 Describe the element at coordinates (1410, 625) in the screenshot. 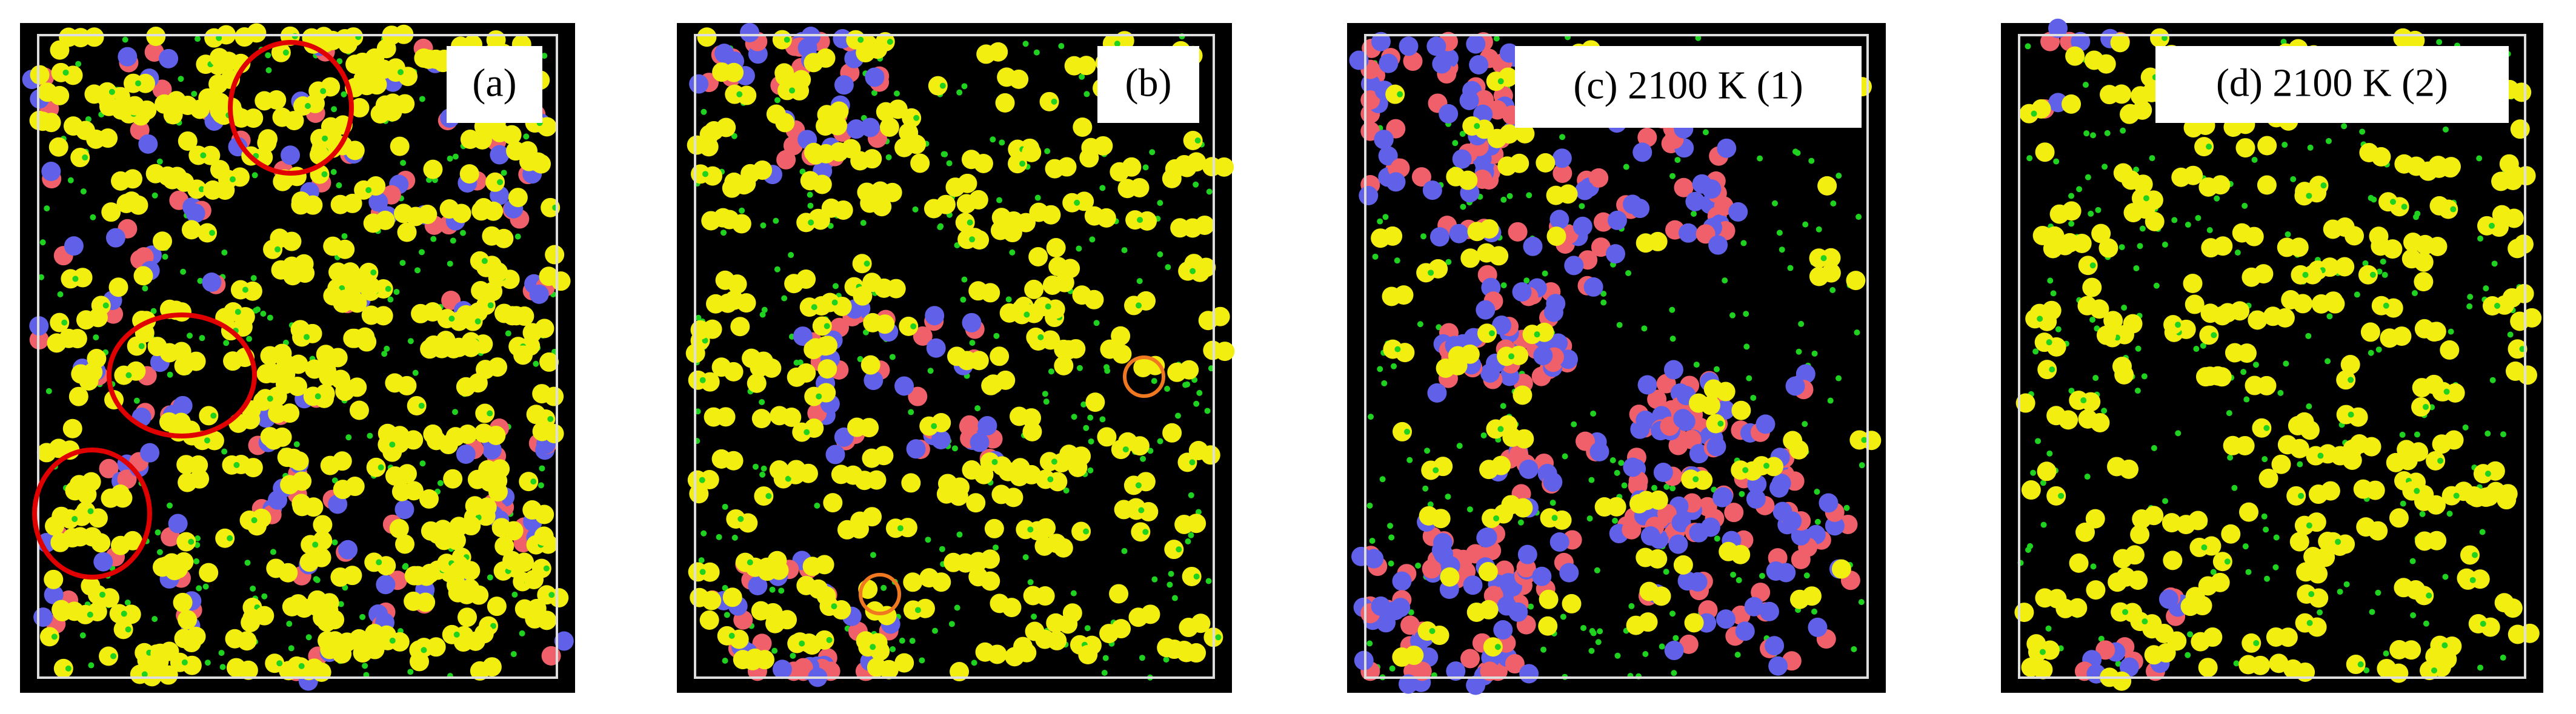

I see `red-atom` at that location.